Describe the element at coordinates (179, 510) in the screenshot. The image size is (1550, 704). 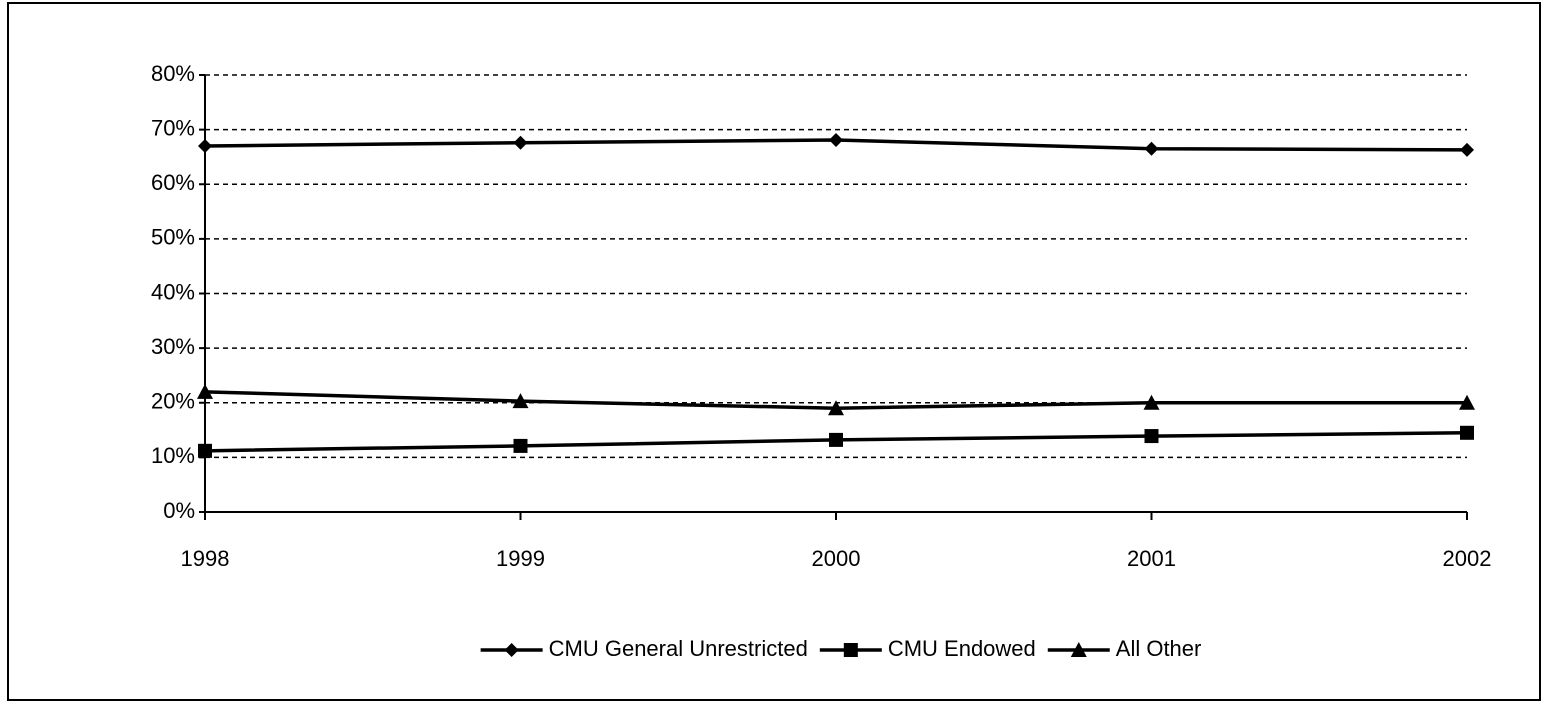
I see `y-tick-label: 0%` at that location.